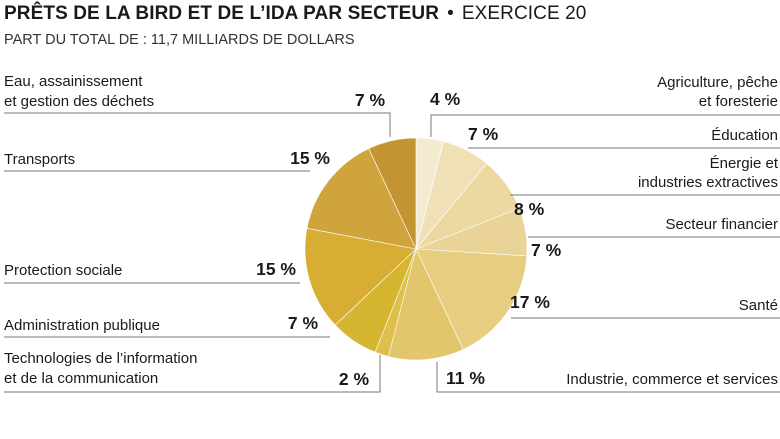 The image size is (780, 439). I want to click on slice-label-agriculture-peche-et-foresterie-line-2: et foresterie, so click(738, 101).